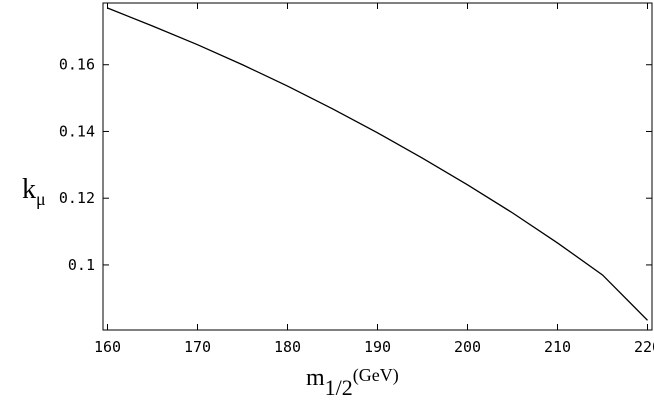  Describe the element at coordinates (287, 347) in the screenshot. I see `x-tick-label: 180` at that location.